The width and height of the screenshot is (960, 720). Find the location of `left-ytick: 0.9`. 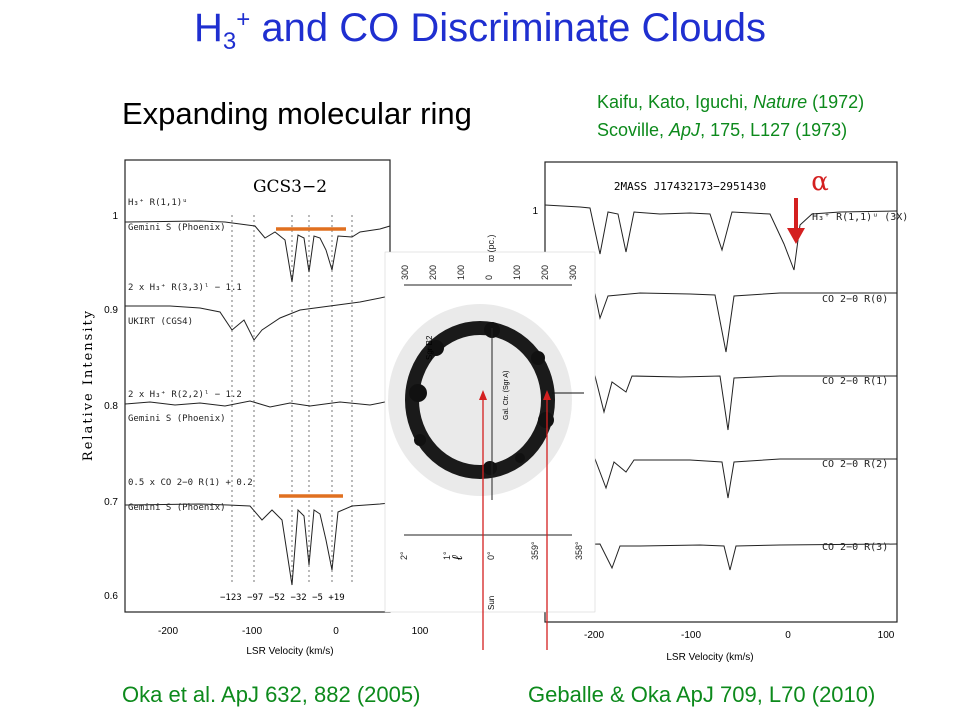

left-ytick: 0.9 is located at coordinates (111, 310).